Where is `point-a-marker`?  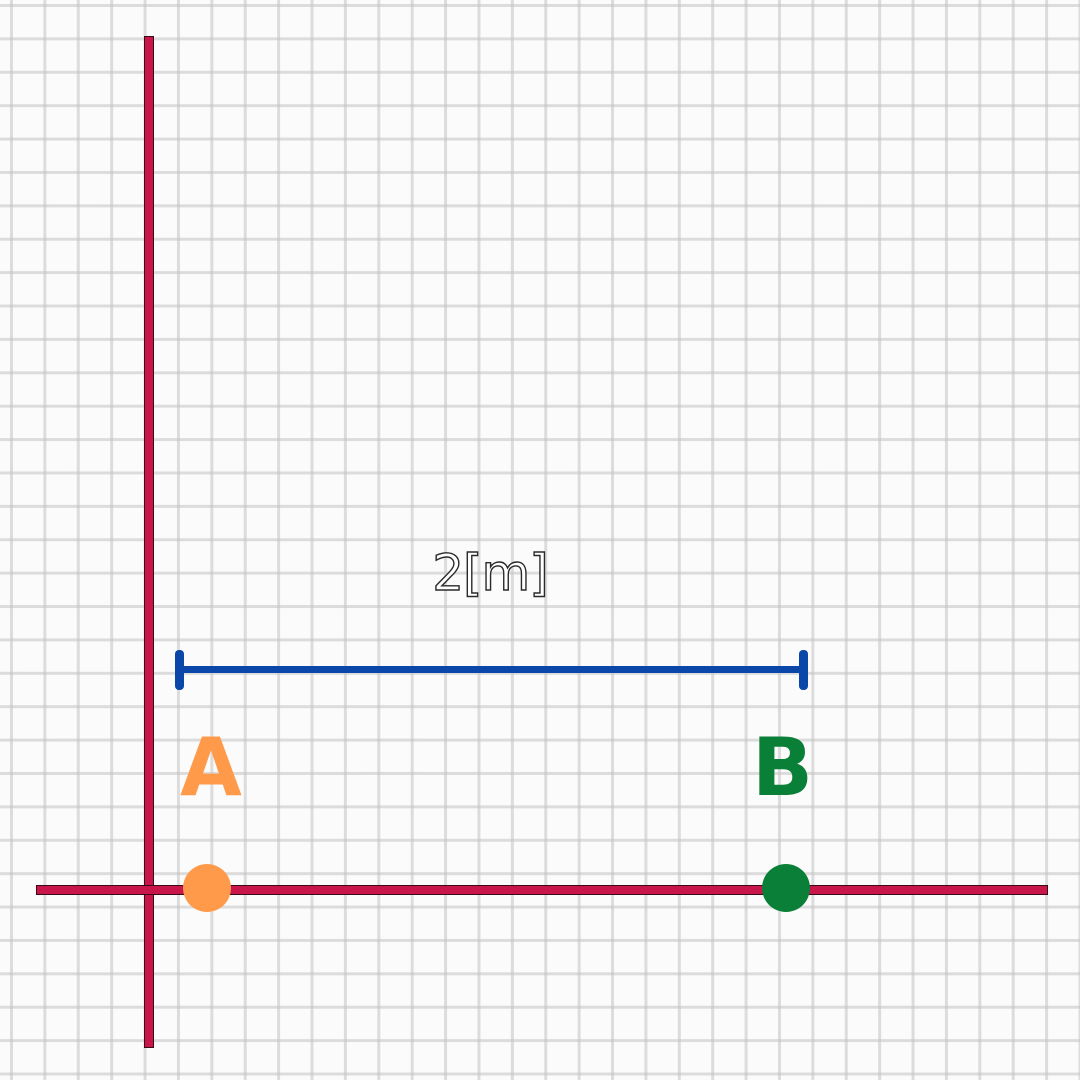
point-a-marker is located at coordinates (207, 888).